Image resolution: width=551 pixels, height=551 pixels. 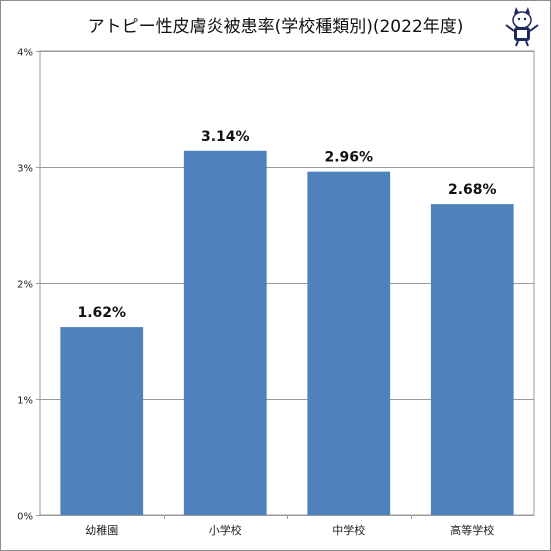 I want to click on chart-title: アトピー性皮膚炎被患率(学校種類別)(2022年度), so click(x=275, y=27).